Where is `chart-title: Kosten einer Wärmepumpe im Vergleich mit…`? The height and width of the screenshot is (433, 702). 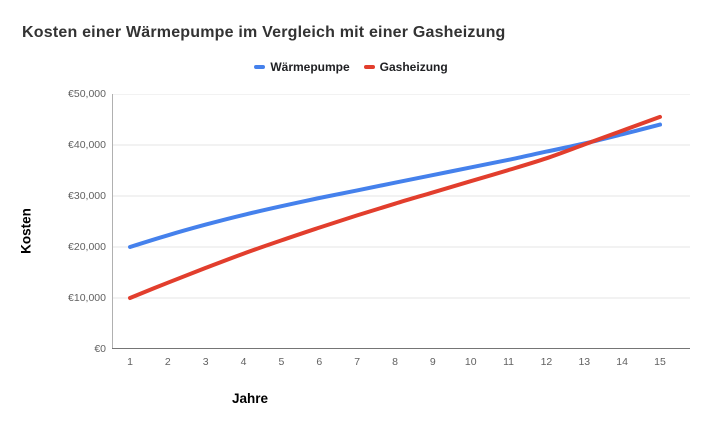 chart-title: Kosten einer Wärmepumpe im Vergleich mit… is located at coordinates (264, 32).